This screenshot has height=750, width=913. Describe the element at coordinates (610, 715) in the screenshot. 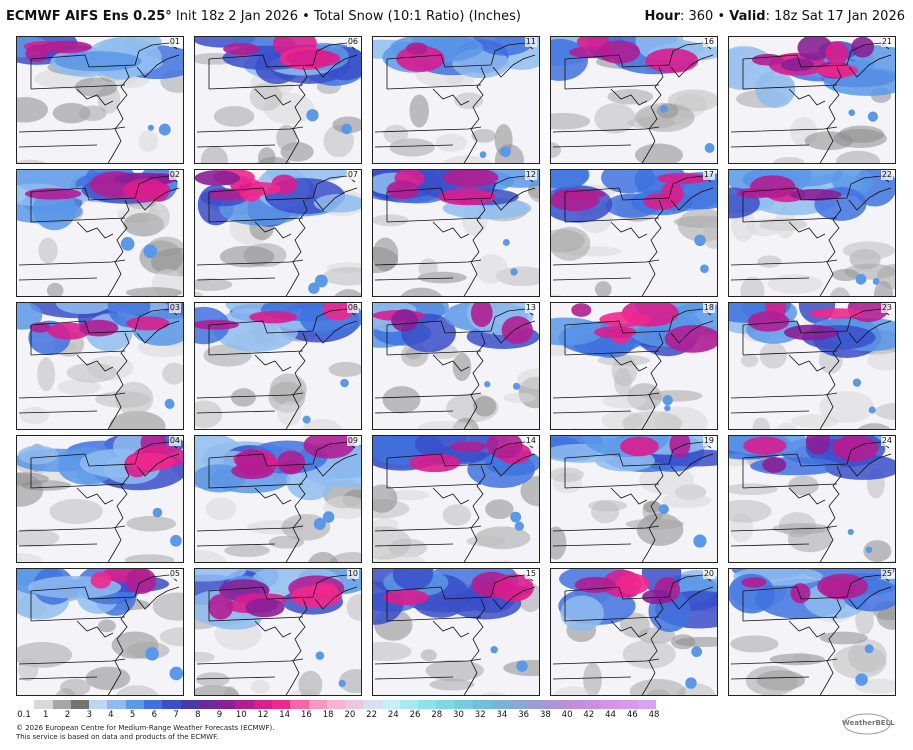

I see `colorbar-tick-label: 44` at that location.